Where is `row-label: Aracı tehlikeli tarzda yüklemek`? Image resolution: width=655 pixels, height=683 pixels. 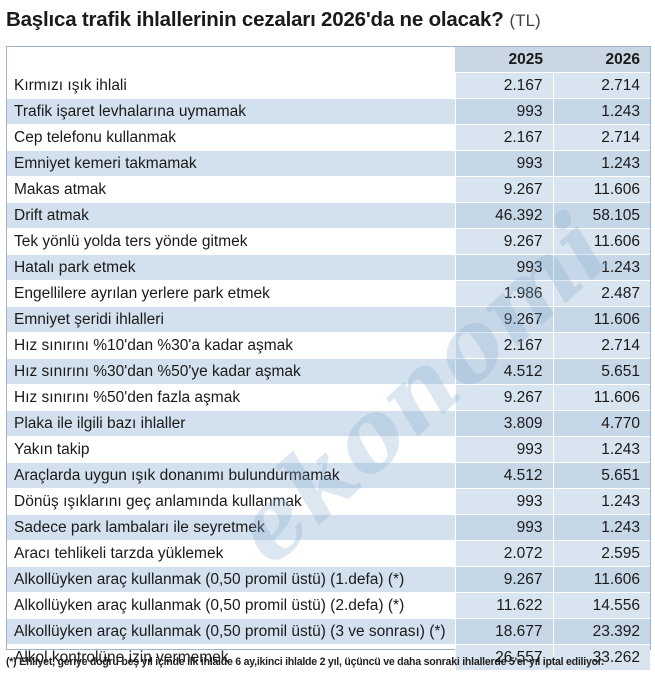 row-label: Aracı tehlikeli tarzda yüklemek is located at coordinates (231, 553).